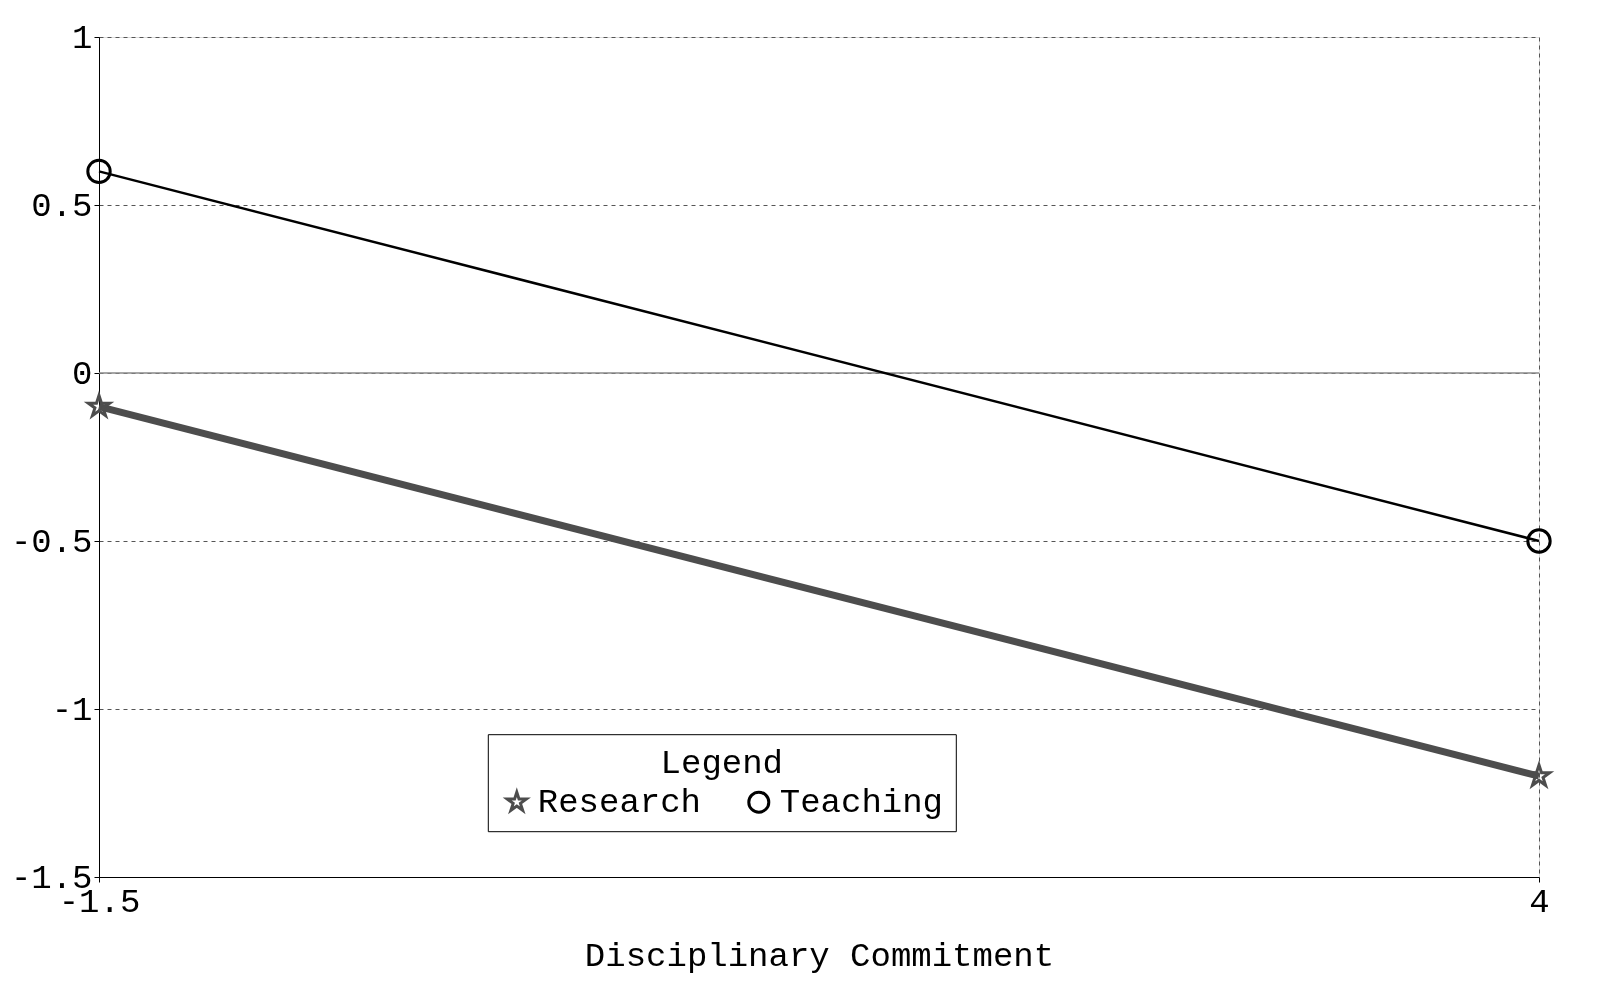 The width and height of the screenshot is (1609, 994). I want to click on y-tick-label: 0.5, so click(62, 206).